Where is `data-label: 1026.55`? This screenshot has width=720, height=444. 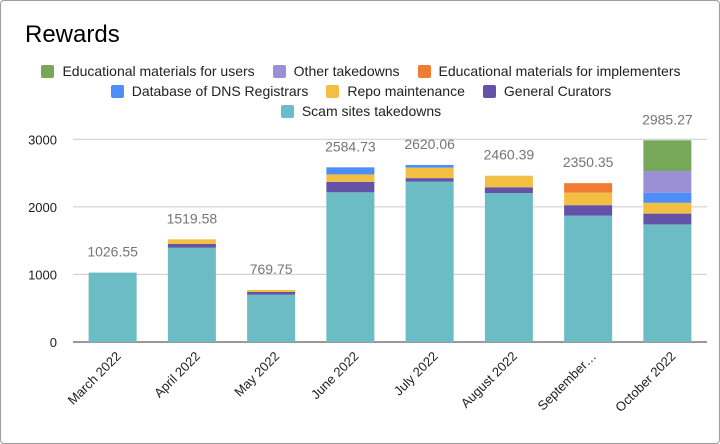 data-label: 1026.55 is located at coordinates (112, 252).